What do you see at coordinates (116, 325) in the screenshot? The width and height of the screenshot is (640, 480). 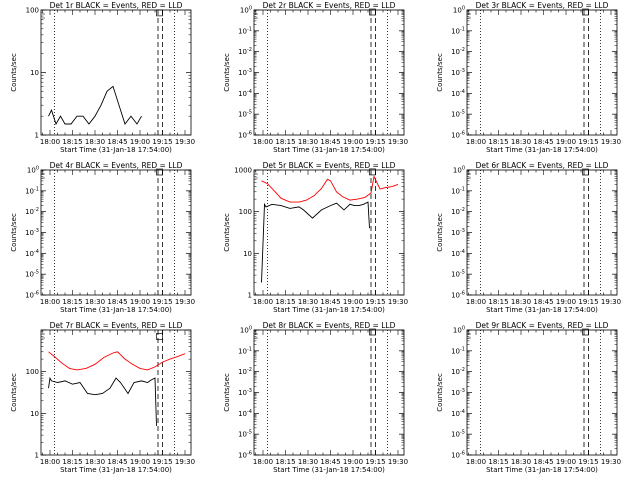 I see `panel-title: Det 7r BLACK = Events, RED = LLD` at bounding box center [116, 325].